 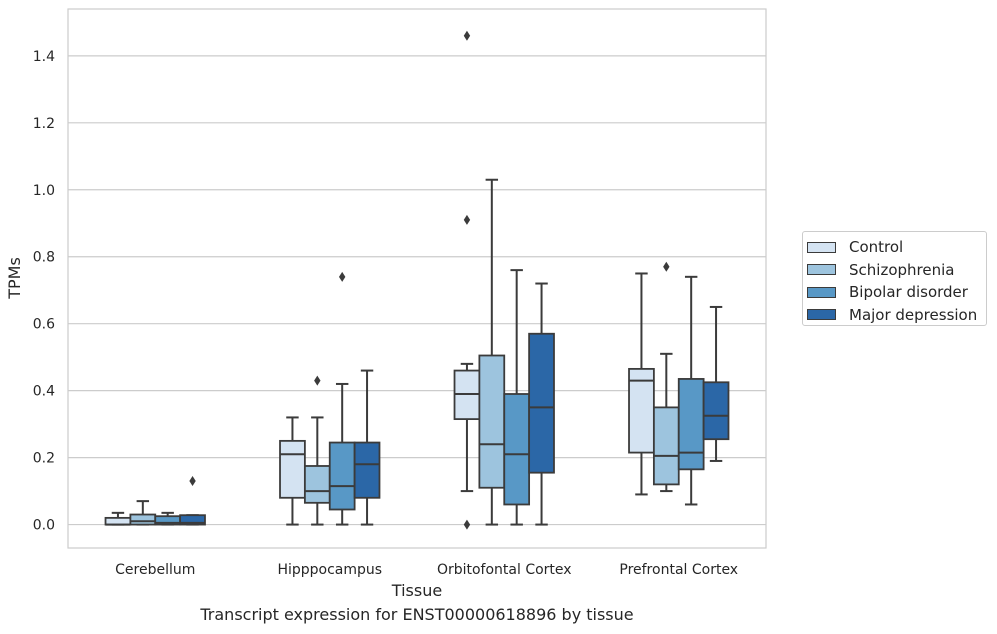 What do you see at coordinates (44, 459) in the screenshot?
I see `y-tick-label: 0.2` at bounding box center [44, 459].